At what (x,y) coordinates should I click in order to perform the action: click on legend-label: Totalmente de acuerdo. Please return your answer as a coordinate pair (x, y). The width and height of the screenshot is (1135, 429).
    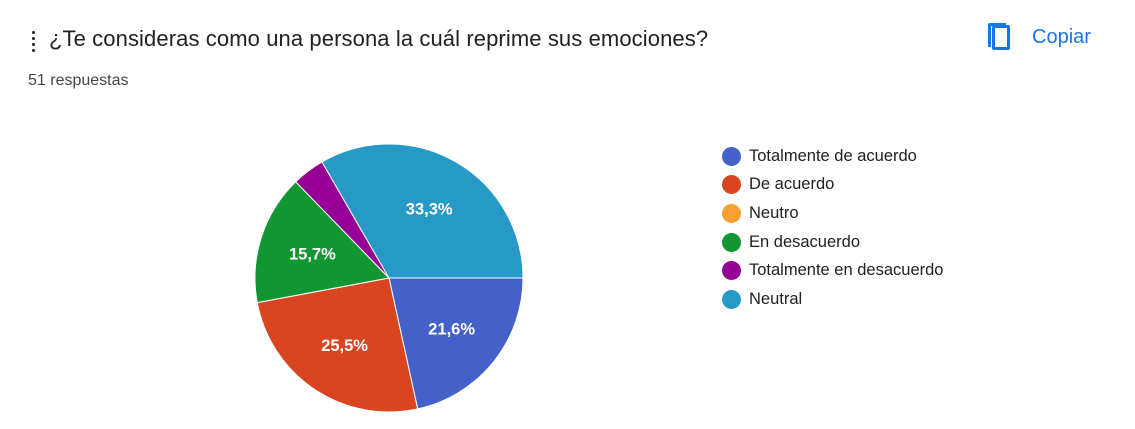
    Looking at the image, I should click on (833, 155).